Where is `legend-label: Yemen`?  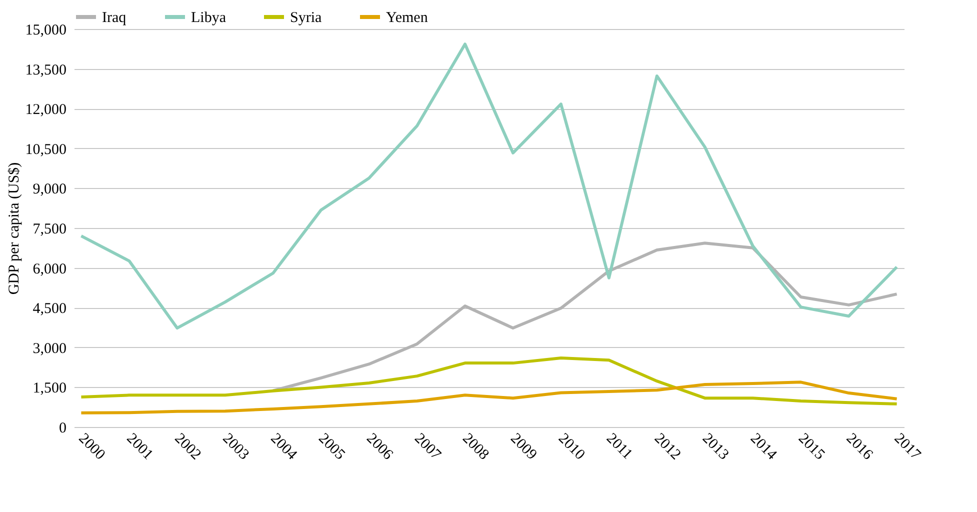
legend-label: Yemen is located at coordinates (407, 18).